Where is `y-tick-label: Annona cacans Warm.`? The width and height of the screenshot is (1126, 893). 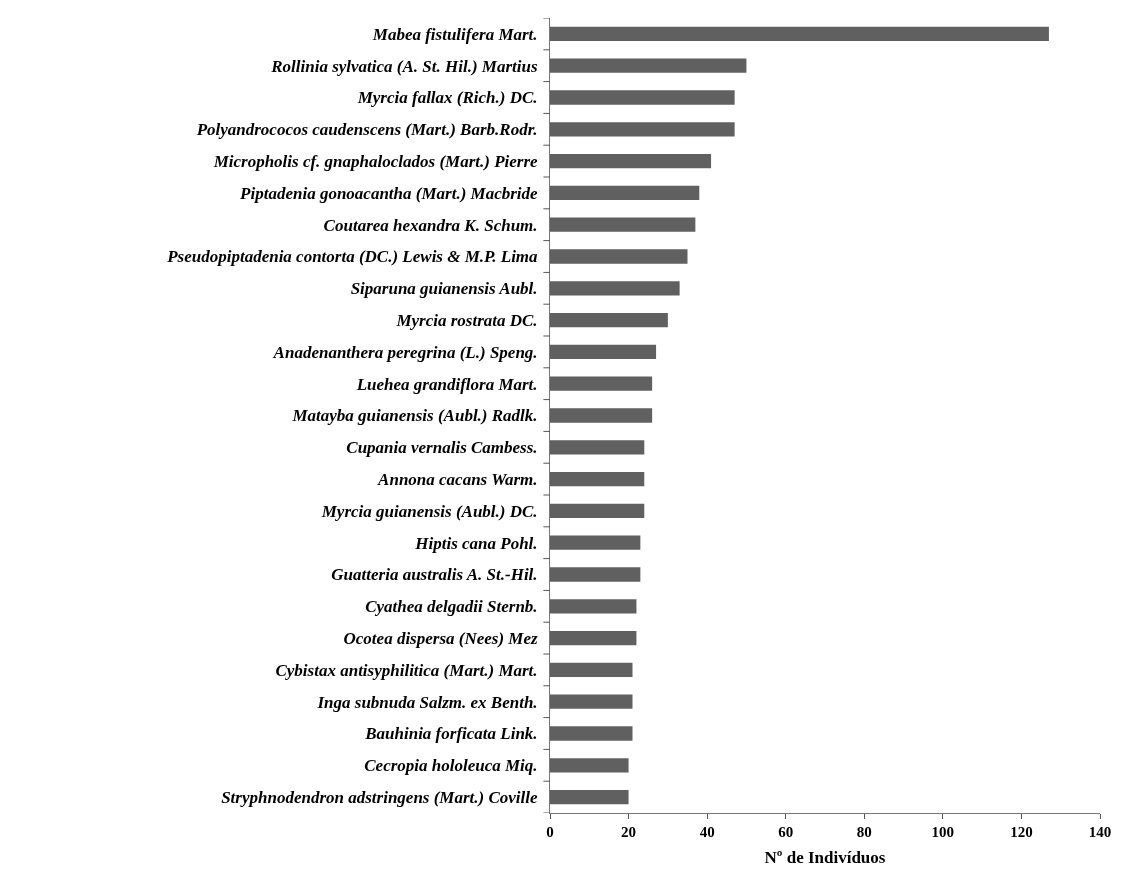 y-tick-label: Annona cacans Warm. is located at coordinates (457, 480).